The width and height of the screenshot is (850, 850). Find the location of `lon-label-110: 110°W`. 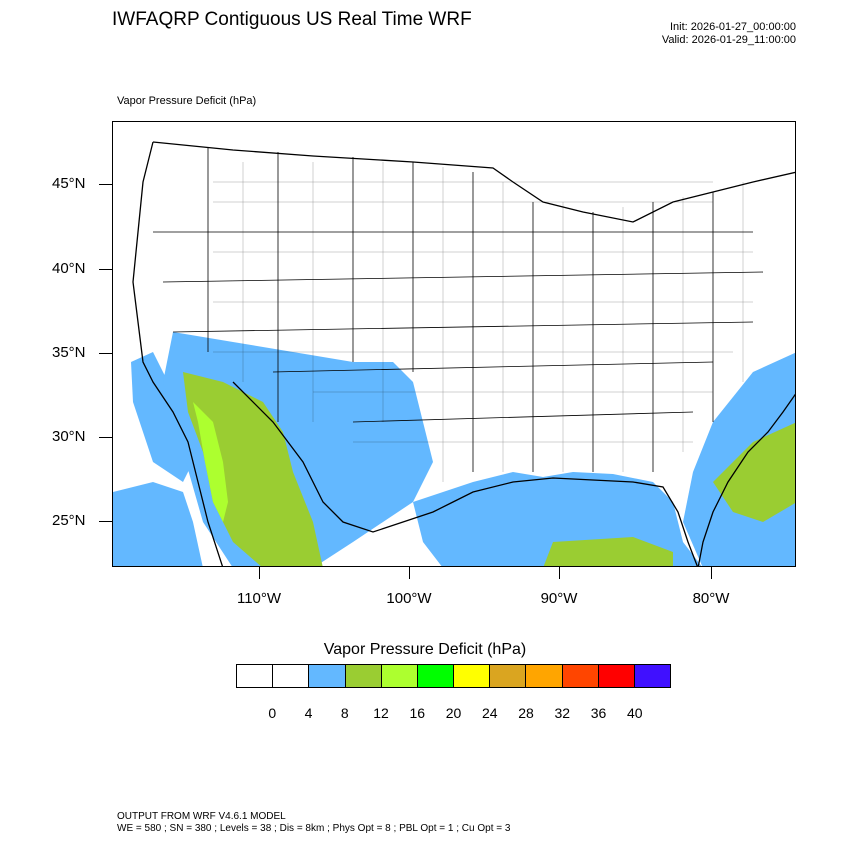

lon-label-110: 110°W is located at coordinates (259, 598).